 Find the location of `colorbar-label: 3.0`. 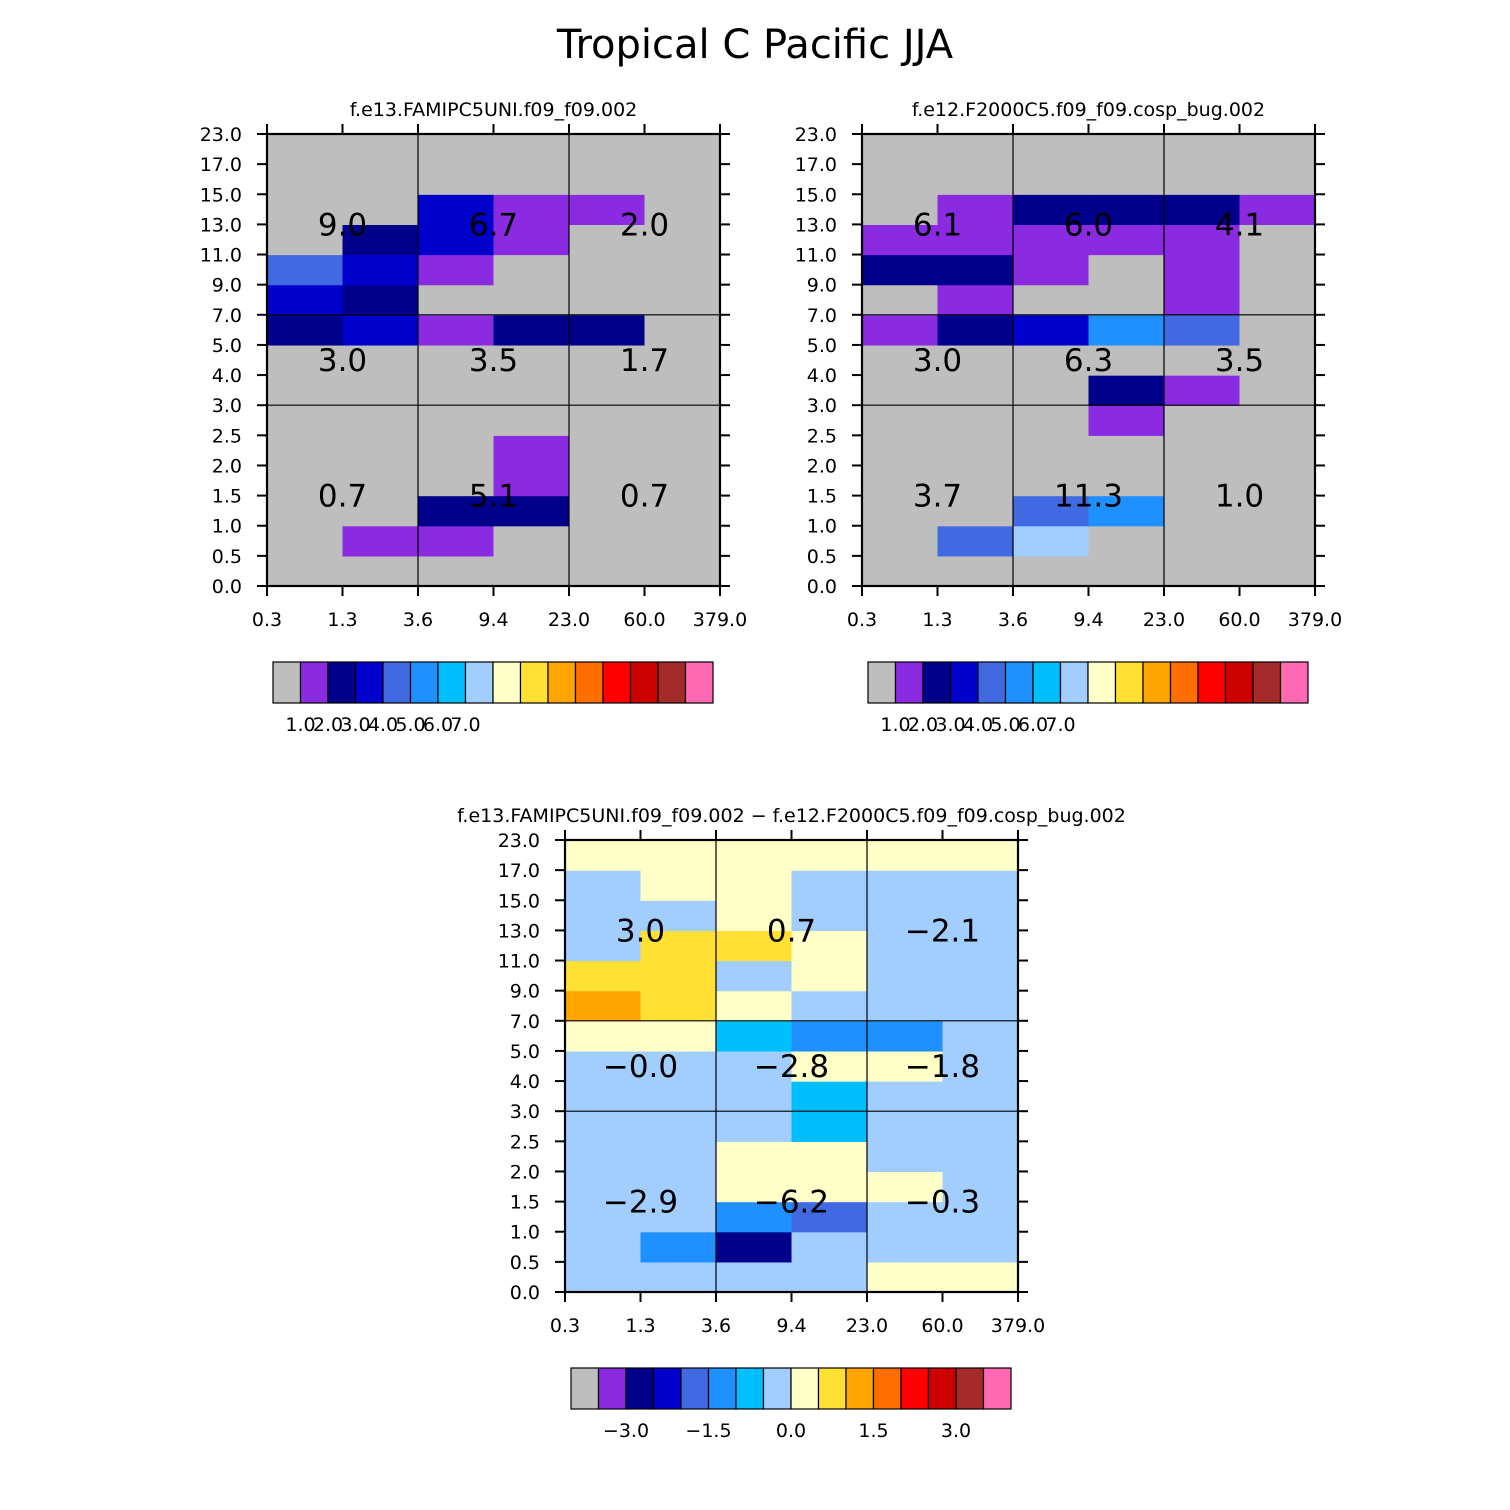

colorbar-label: 3.0 is located at coordinates (355, 725).